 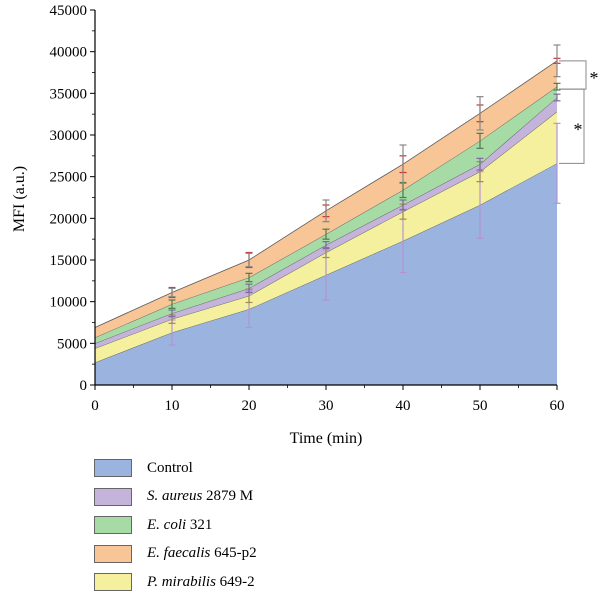 What do you see at coordinates (84, 386) in the screenshot?
I see `y-tick-label: 0` at bounding box center [84, 386].